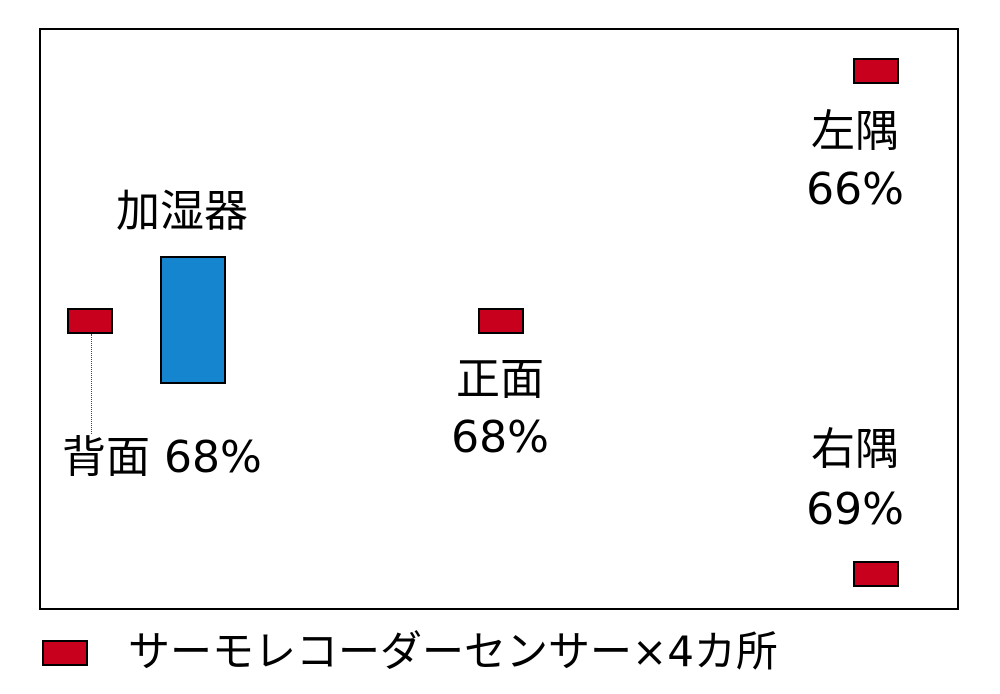 Image resolution: width=1000 pixels, height=694 pixels. Describe the element at coordinates (876, 71) in the screenshot. I see `sensor-left-corner` at that location.